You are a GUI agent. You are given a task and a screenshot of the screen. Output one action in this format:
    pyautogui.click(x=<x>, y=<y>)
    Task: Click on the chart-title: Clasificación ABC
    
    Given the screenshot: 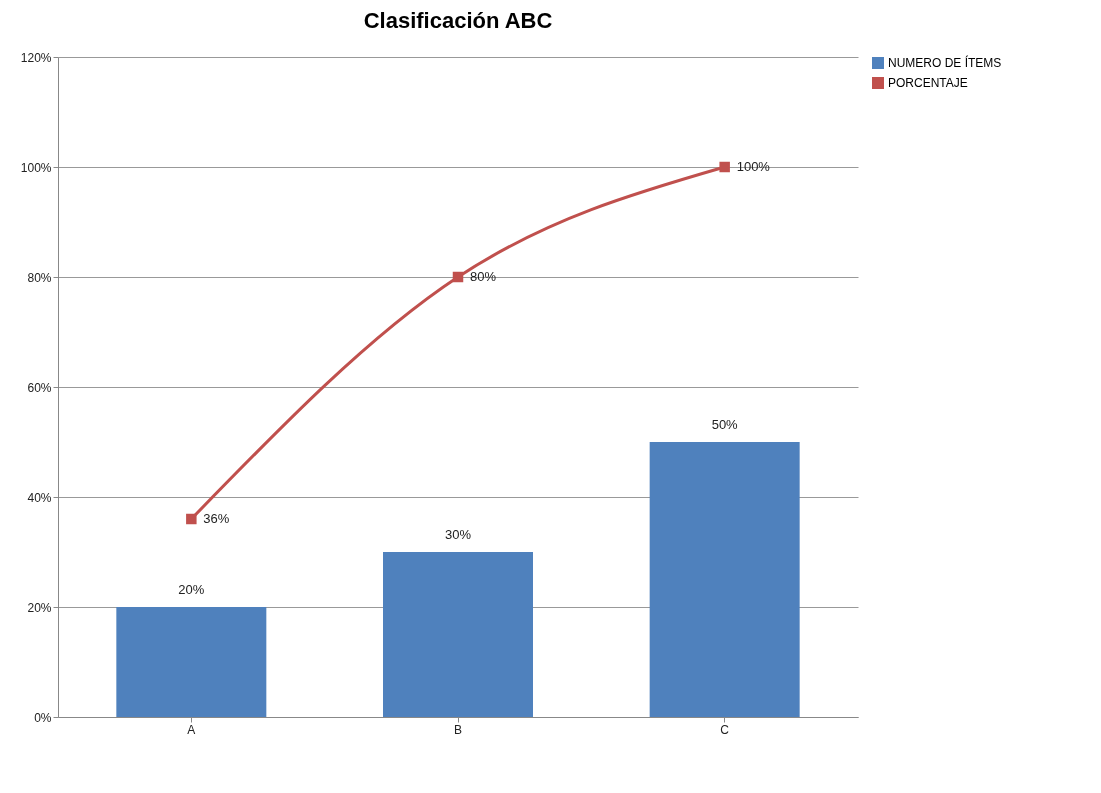 What is the action you would take?
    pyautogui.click(x=458, y=20)
    